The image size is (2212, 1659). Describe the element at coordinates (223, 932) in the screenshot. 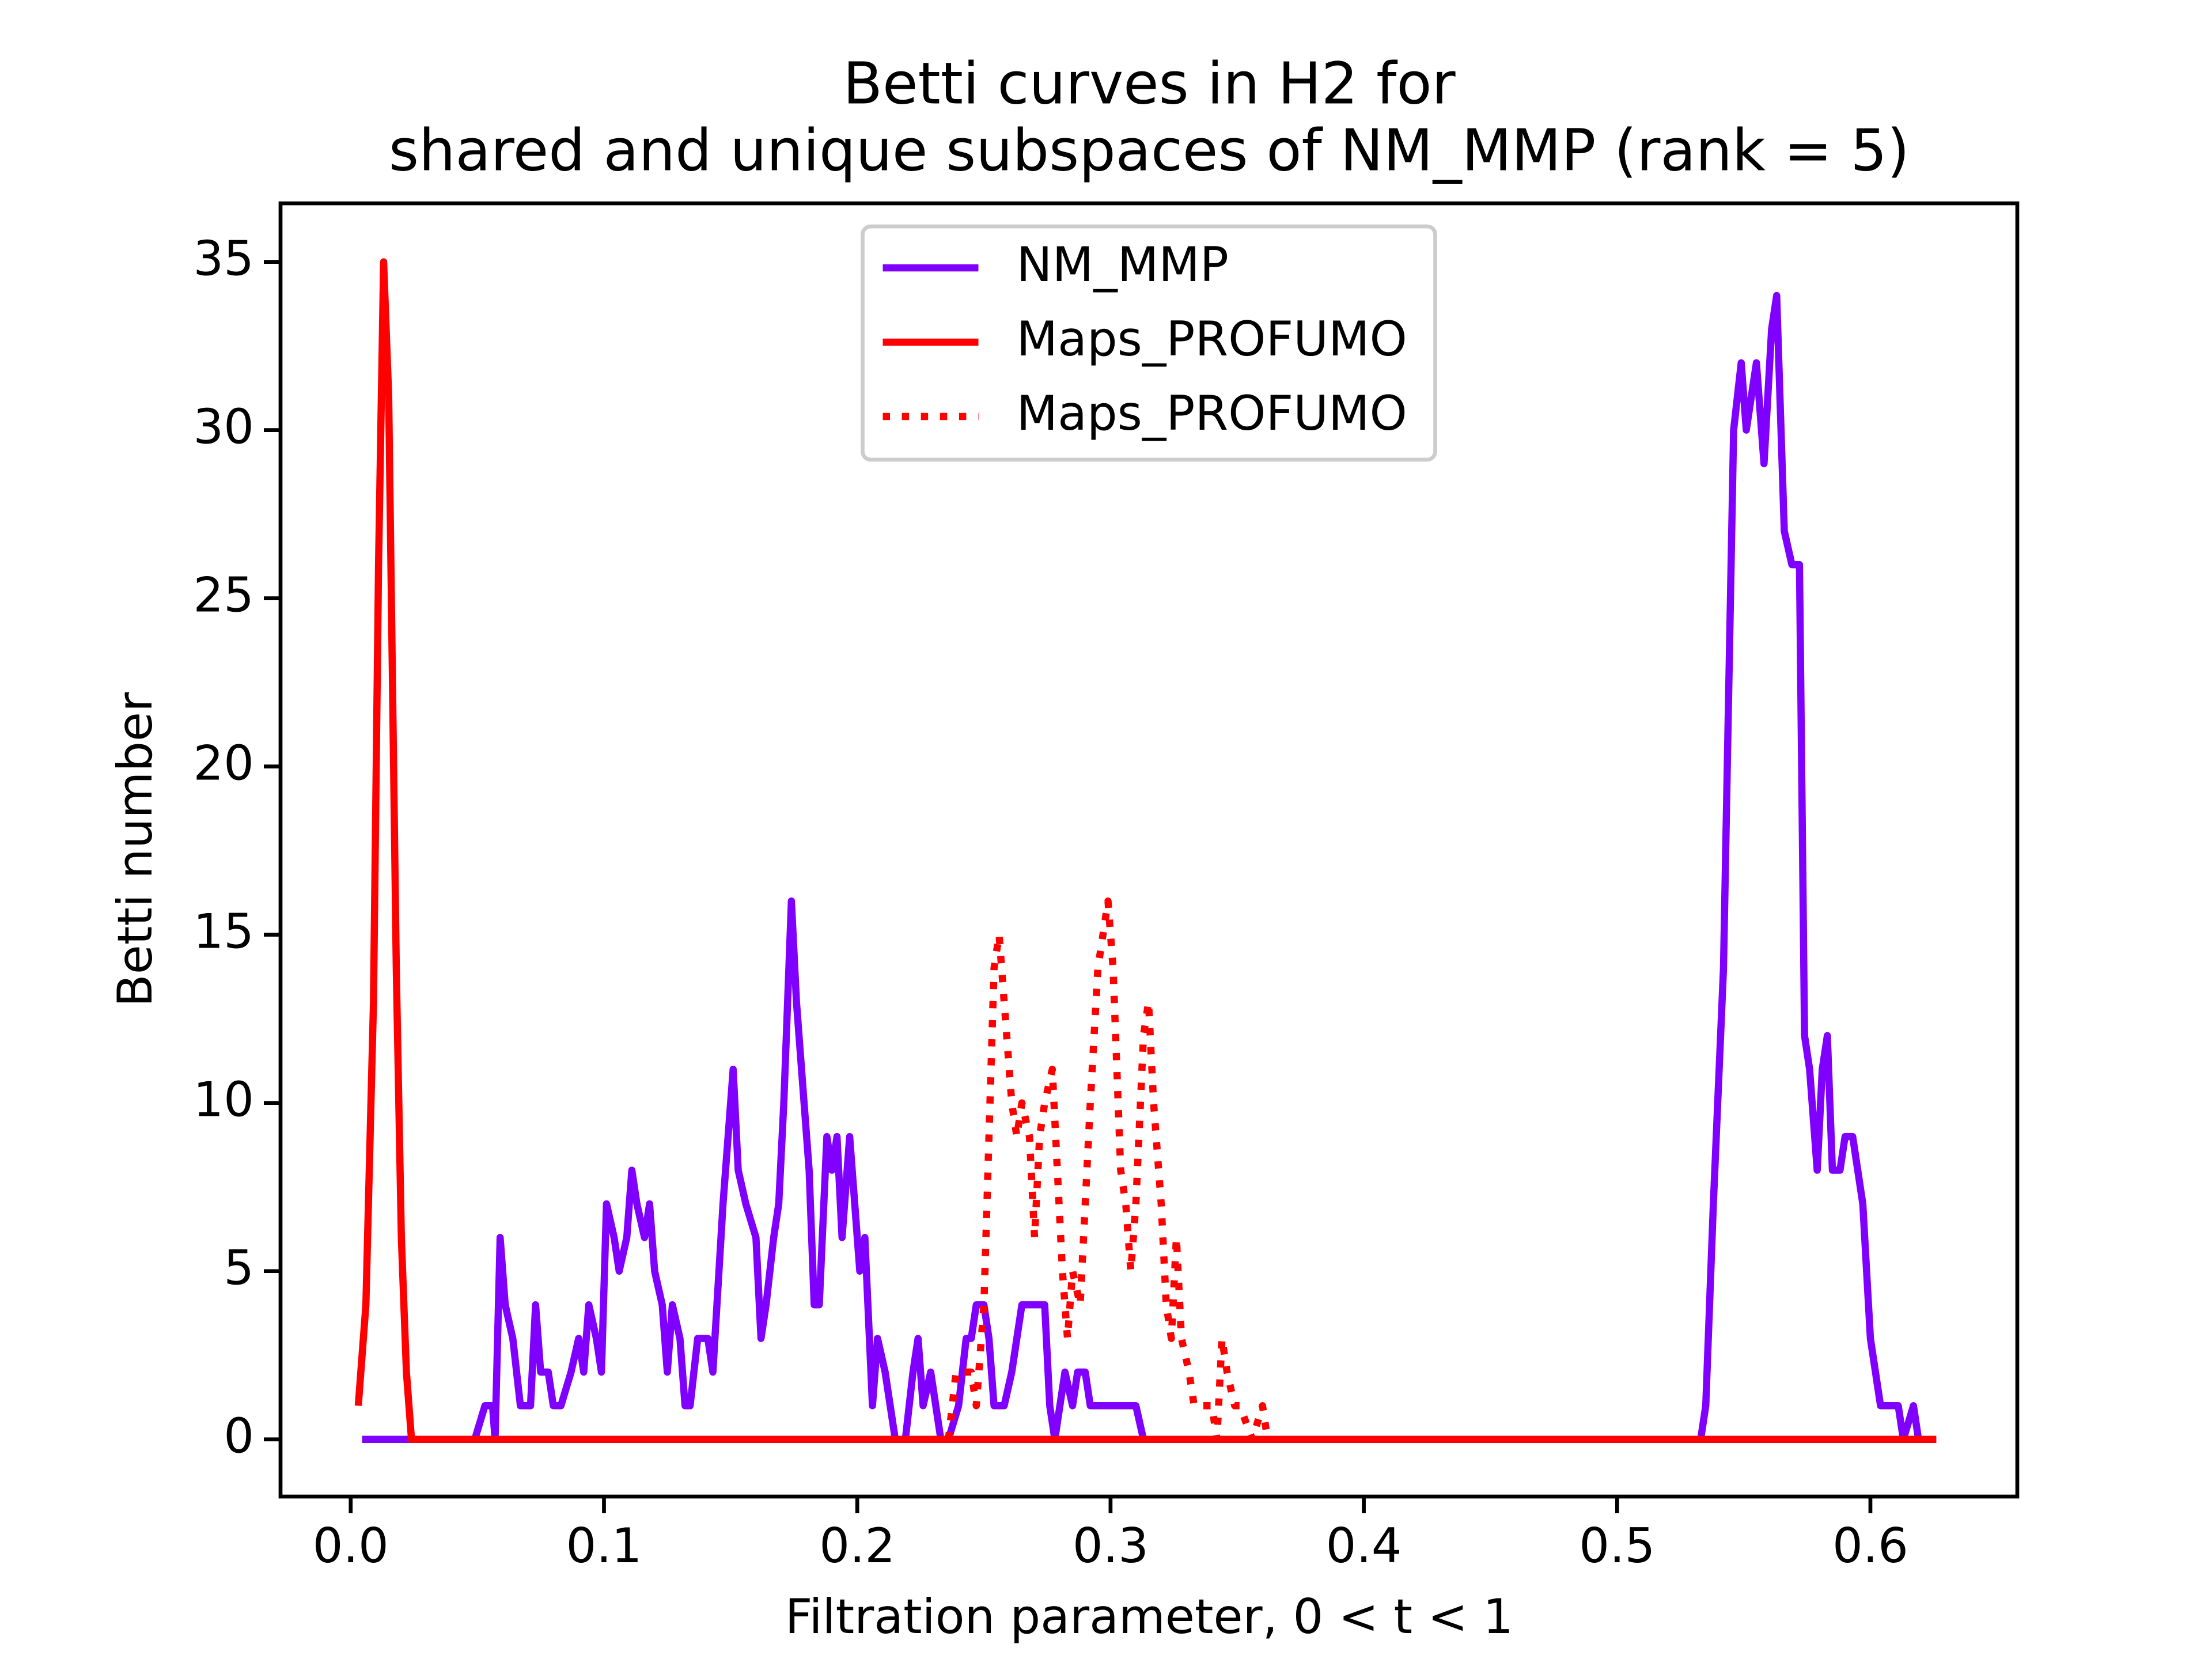

I see `y-tick-label: 15` at that location.